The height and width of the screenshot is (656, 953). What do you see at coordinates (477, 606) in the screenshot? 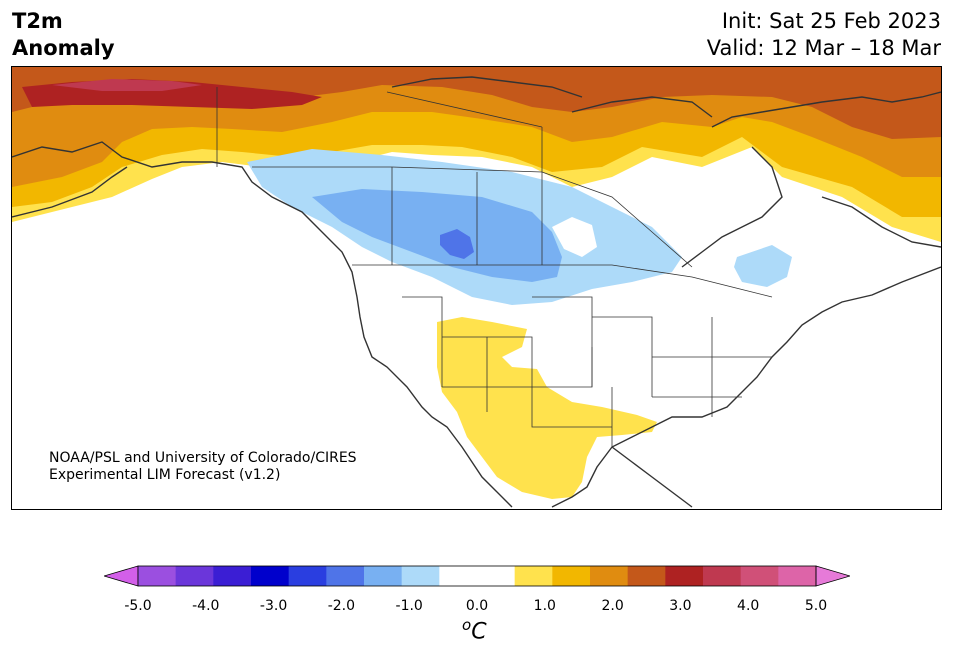
I see `colorbar-tick-label: 0.0` at bounding box center [477, 606].